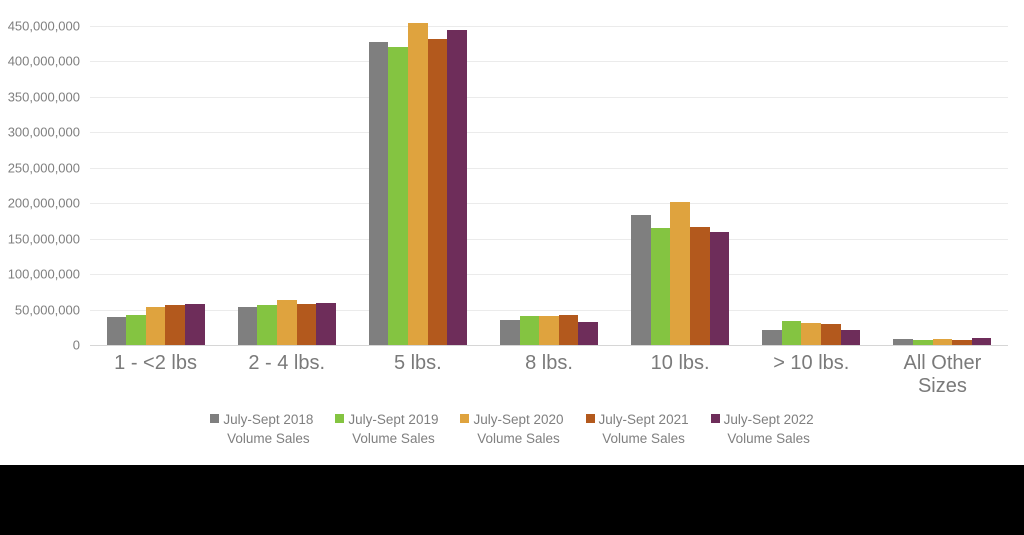 Image resolution: width=1024 pixels, height=535 pixels. I want to click on x-category-label: 1 - <2 lbs, so click(155, 363).